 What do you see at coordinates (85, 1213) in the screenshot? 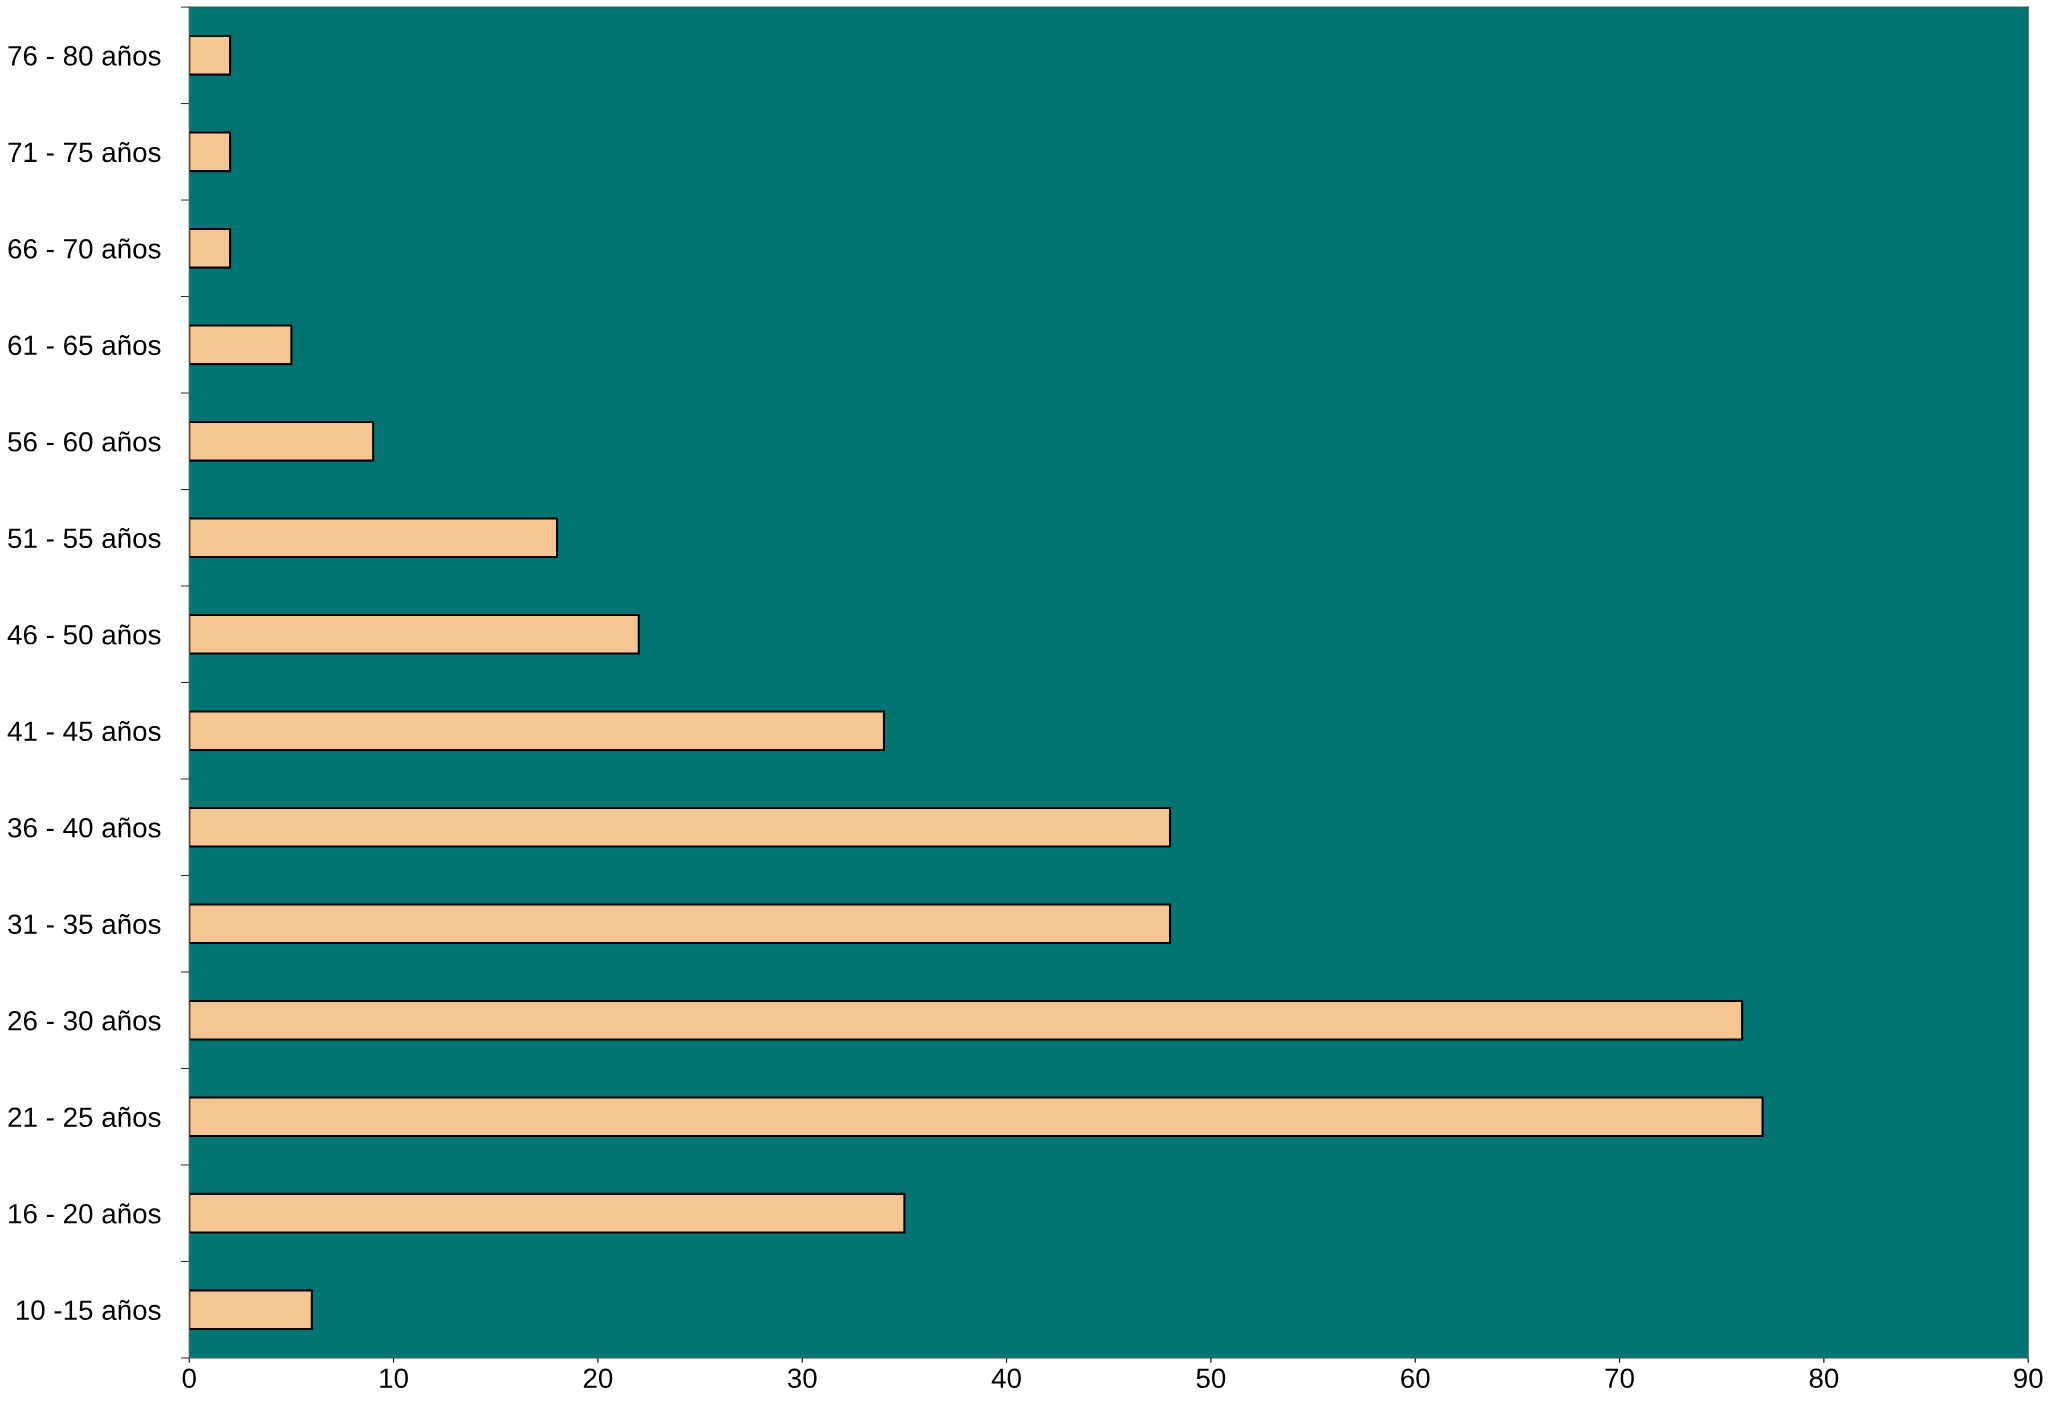
I see `y-tick-label: 16 - 20 años` at bounding box center [85, 1213].